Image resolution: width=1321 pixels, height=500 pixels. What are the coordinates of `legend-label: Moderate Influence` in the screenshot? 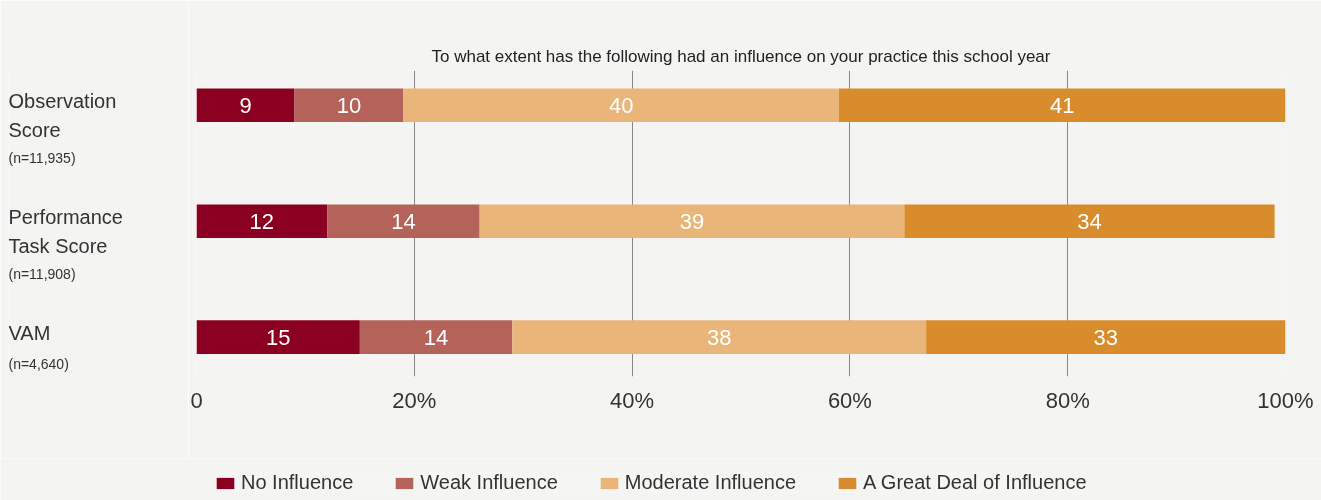 It's located at (710, 482).